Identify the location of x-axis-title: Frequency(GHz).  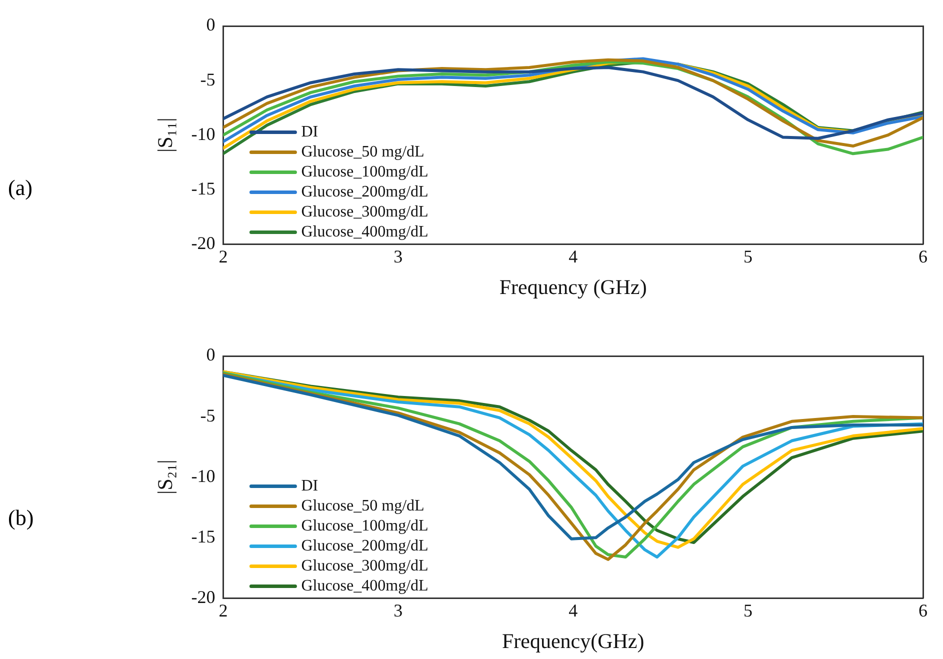
(573, 640).